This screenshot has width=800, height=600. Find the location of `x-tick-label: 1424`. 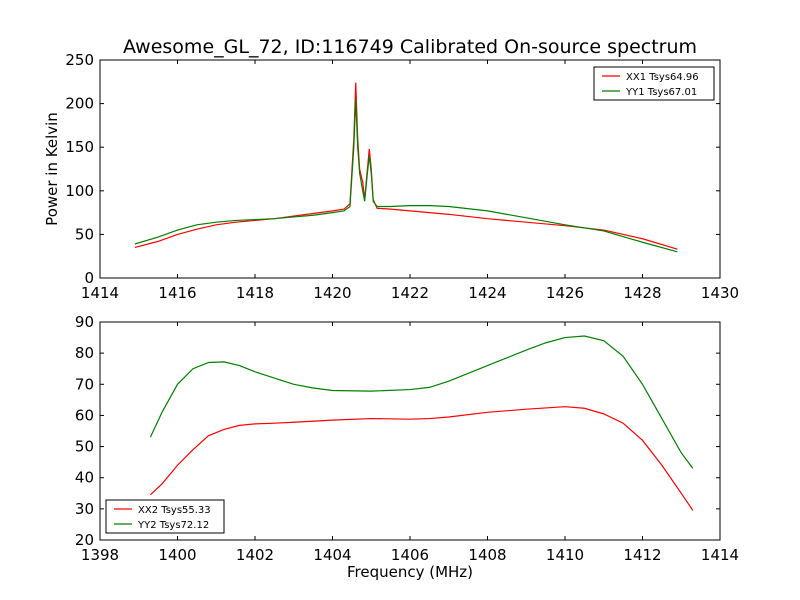

x-tick-label: 1424 is located at coordinates (487, 293).